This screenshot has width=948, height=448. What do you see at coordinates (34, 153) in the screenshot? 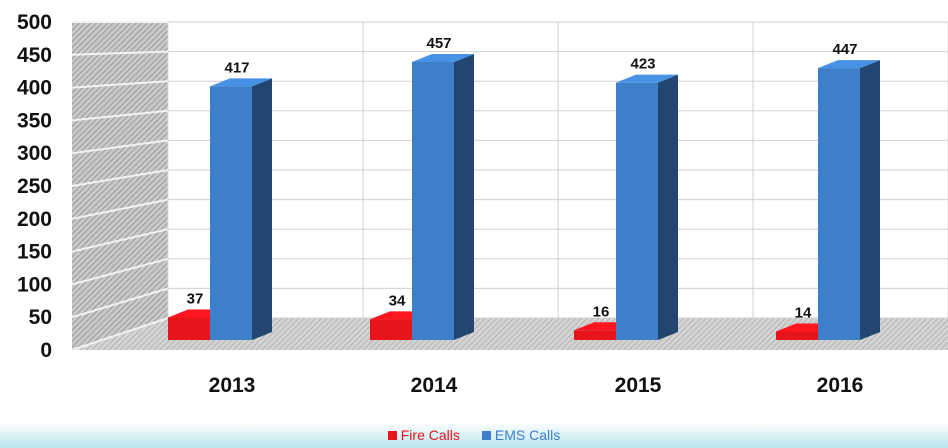
I see `y-tick-label: 300` at bounding box center [34, 153].